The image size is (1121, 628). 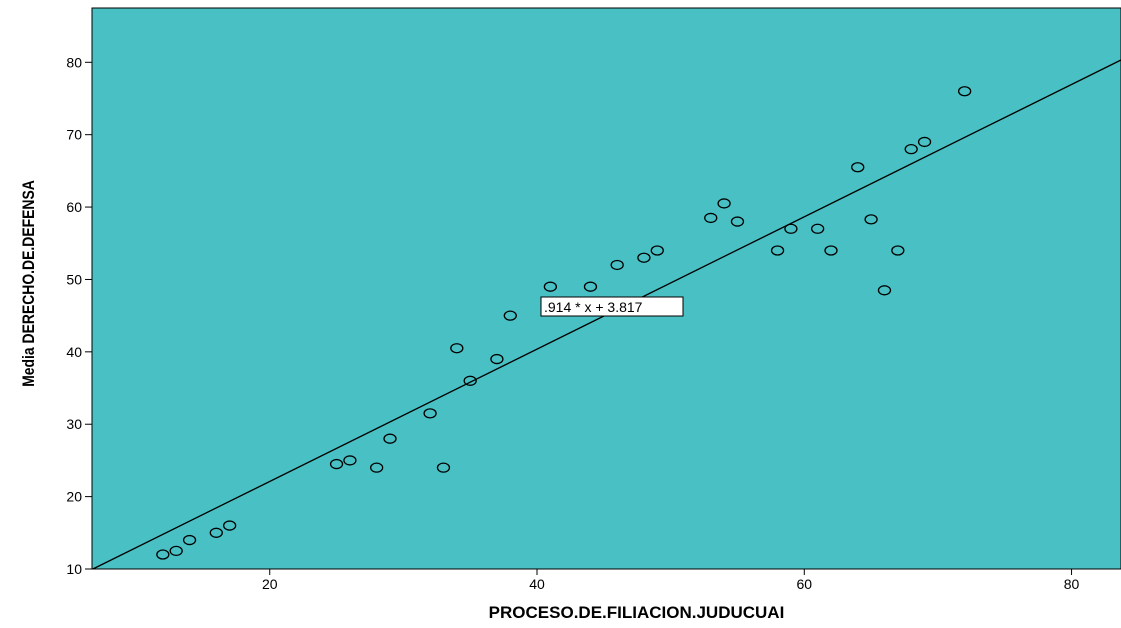 What do you see at coordinates (804, 584) in the screenshot?
I see `x-tick-label: 60` at bounding box center [804, 584].